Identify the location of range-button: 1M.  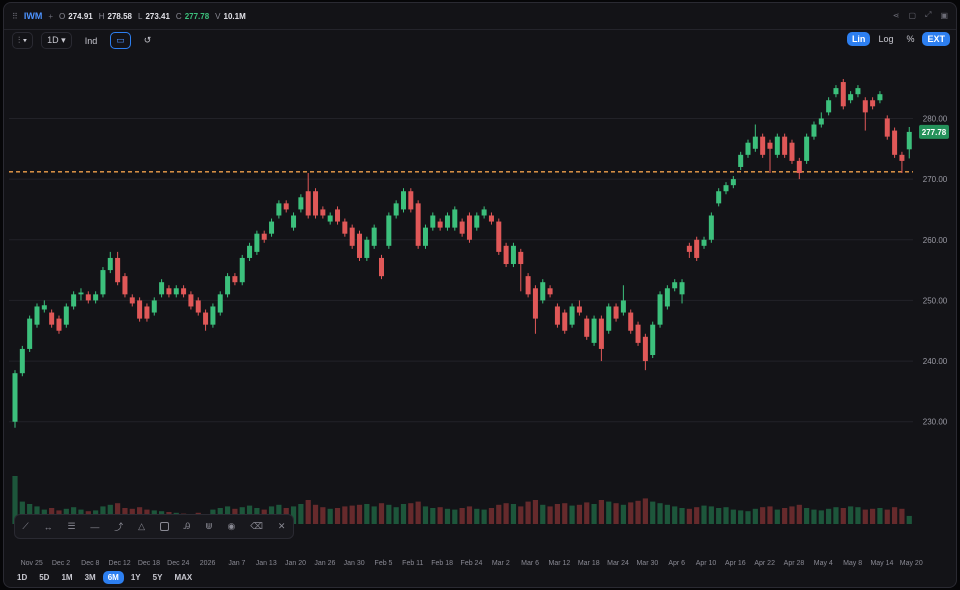
(67, 577).